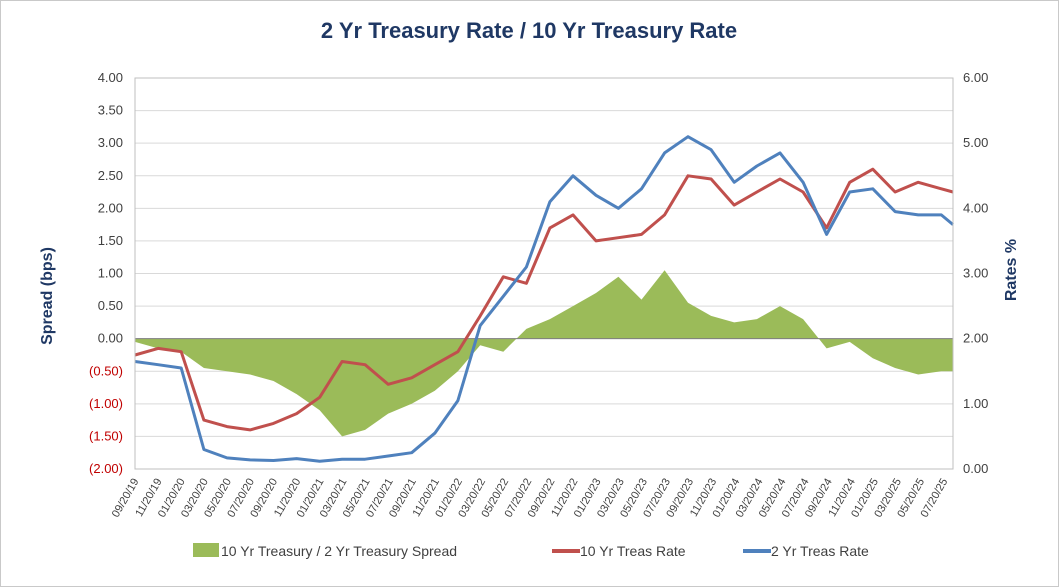 This screenshot has height=587, width=1059. What do you see at coordinates (110, 110) in the screenshot?
I see `left-y-tick: 3.50` at bounding box center [110, 110].